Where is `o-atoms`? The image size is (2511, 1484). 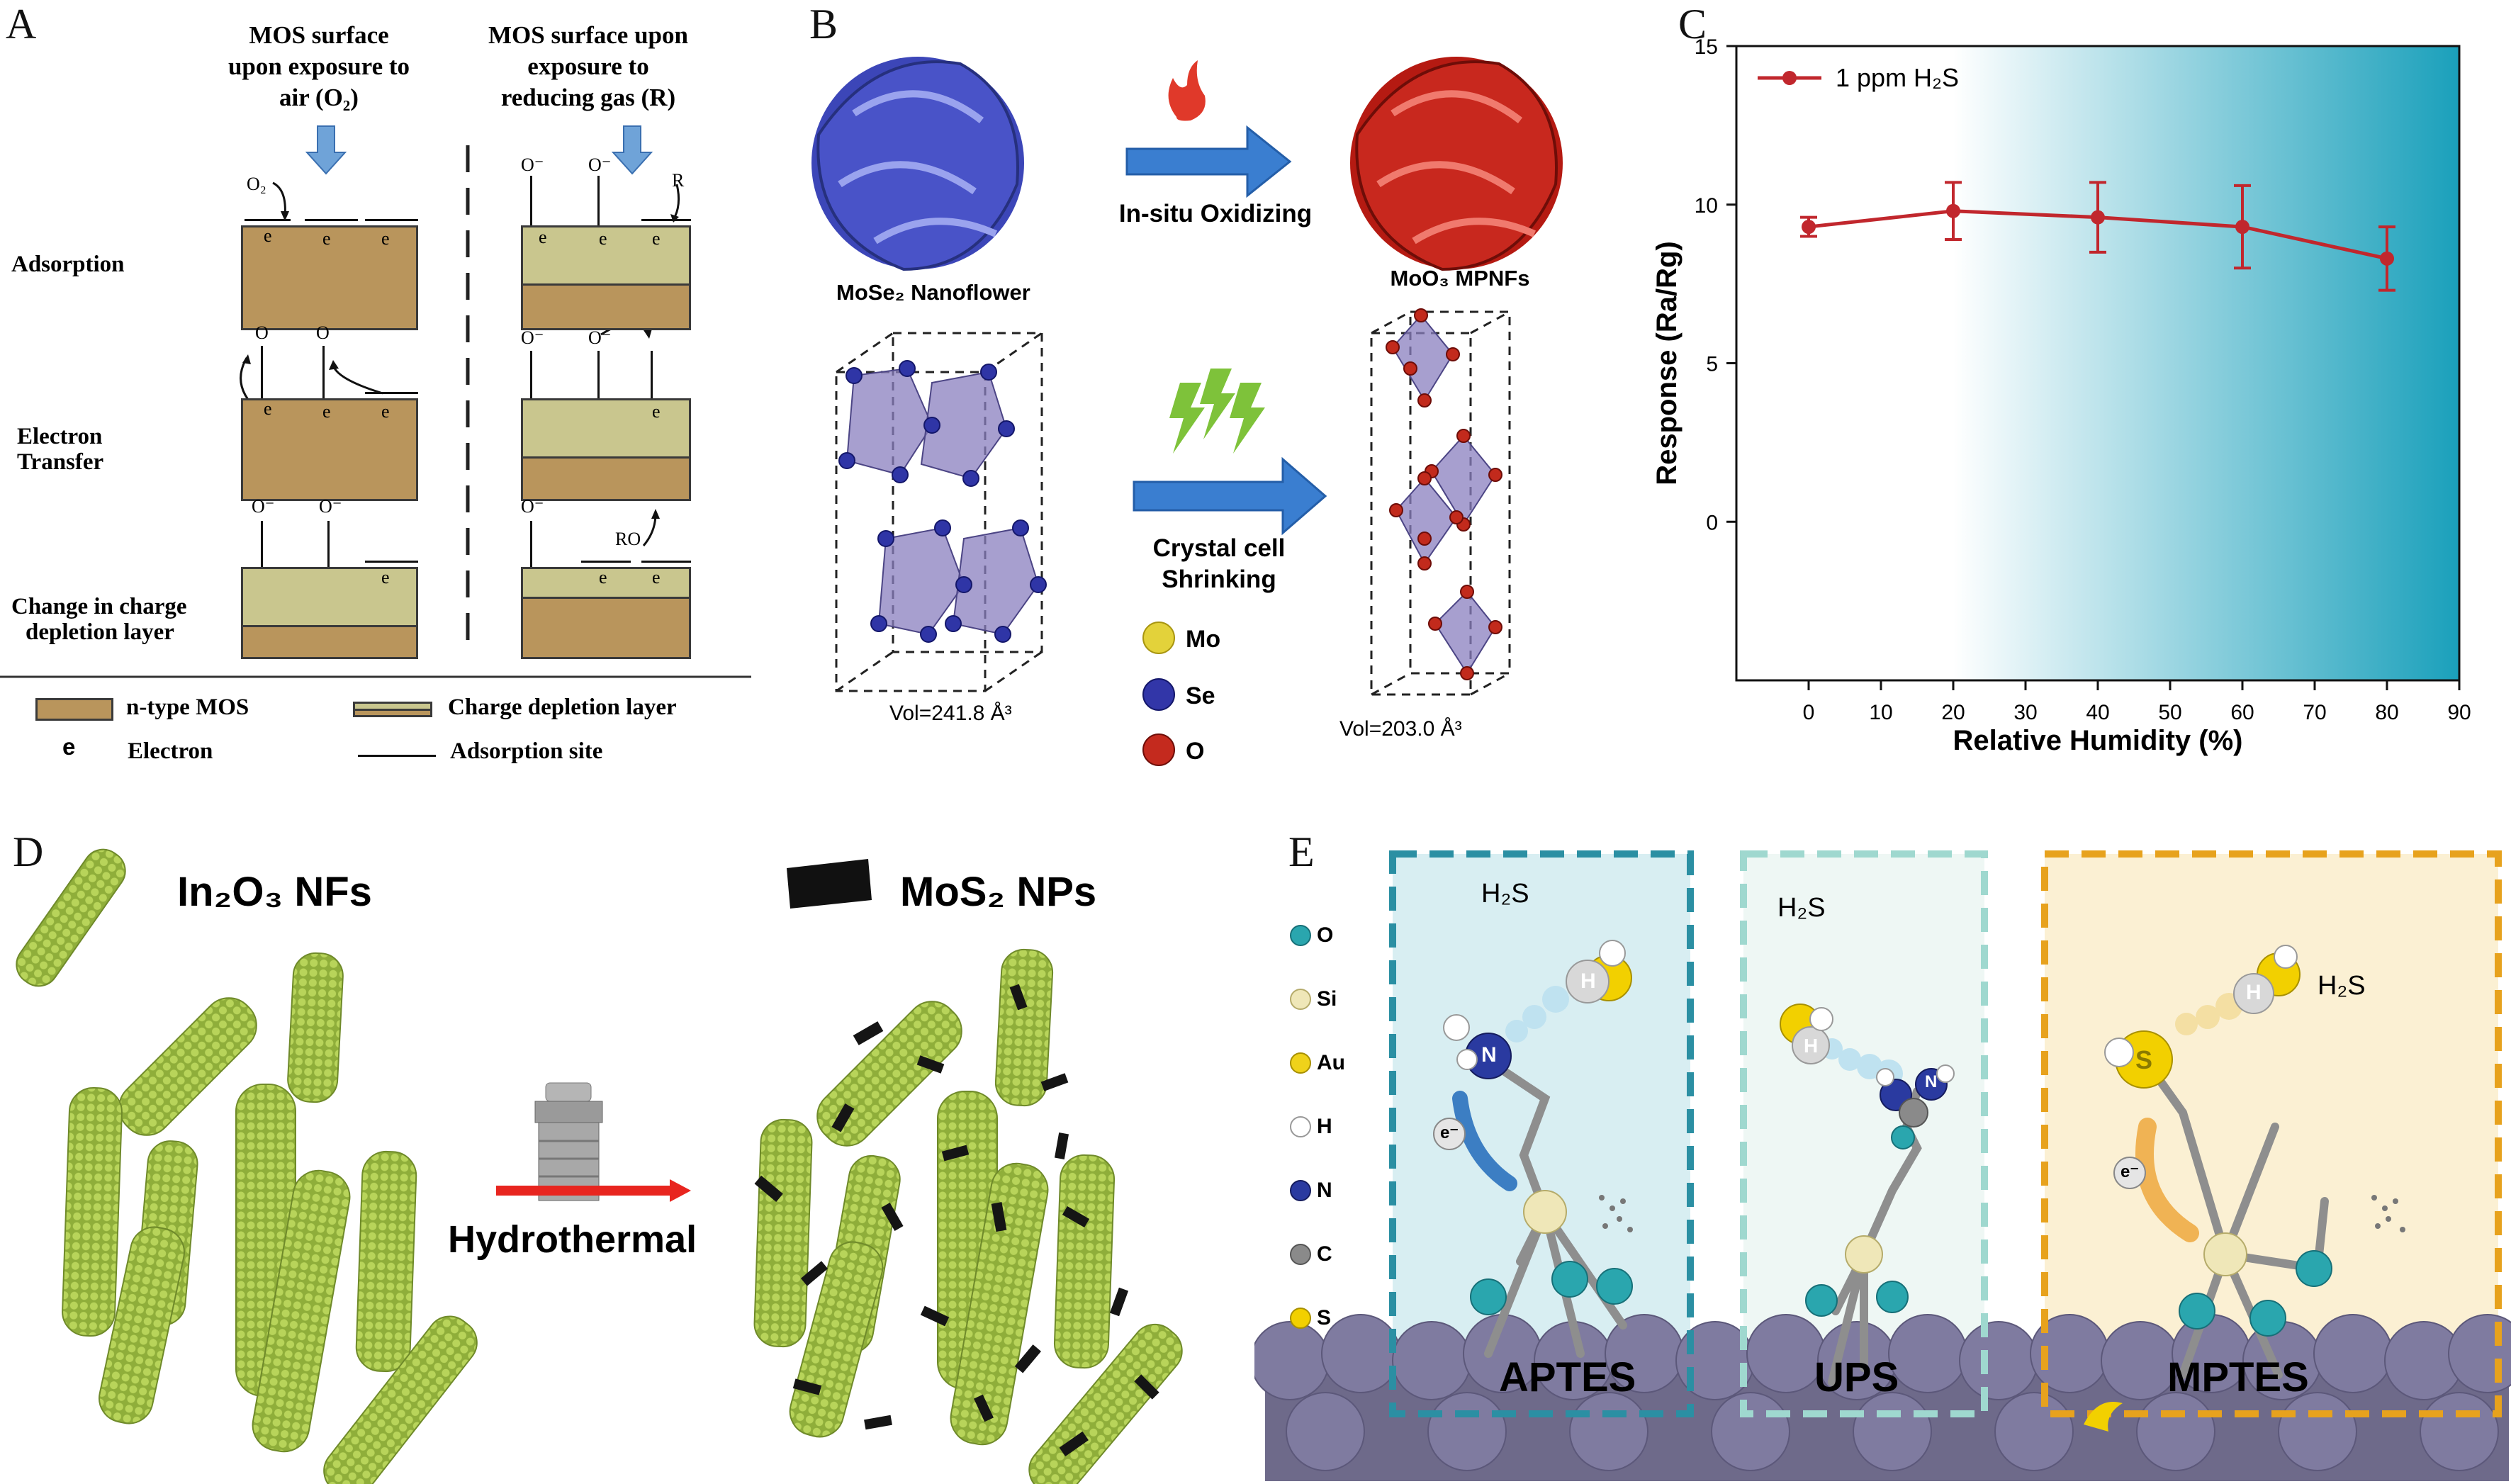 o-atoms is located at coordinates (1444, 494).